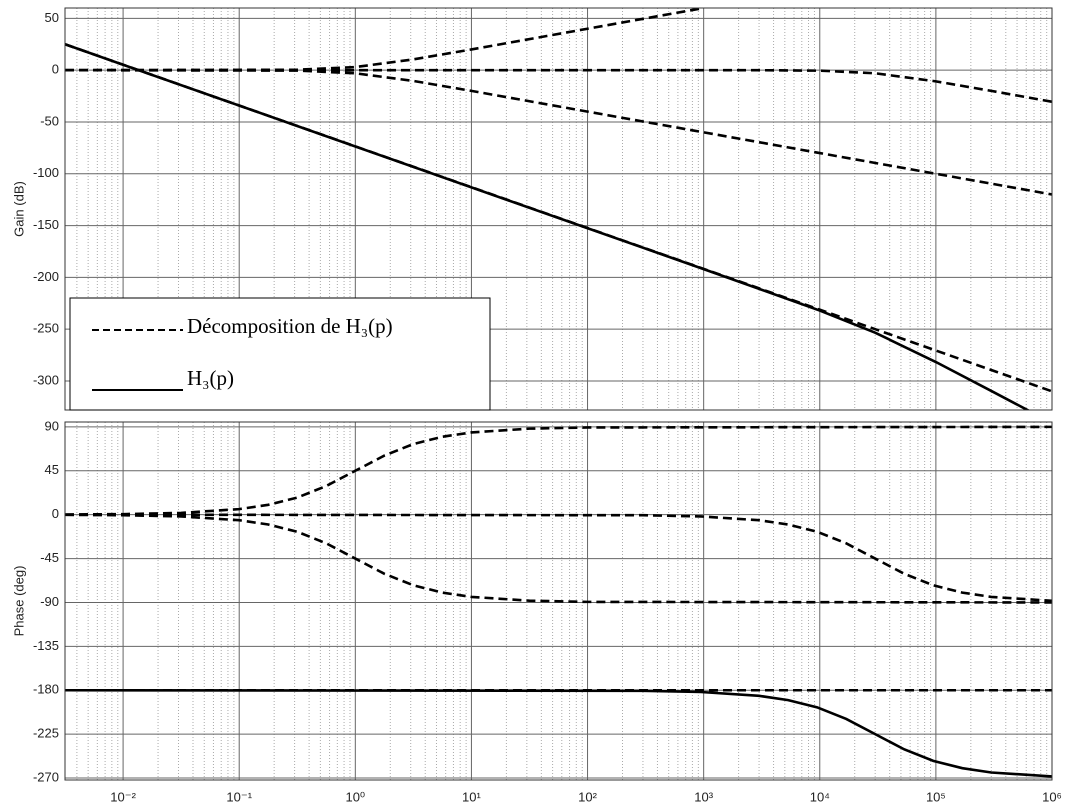  I want to click on legend-label: Décomposition de H₃(p), so click(290, 326).